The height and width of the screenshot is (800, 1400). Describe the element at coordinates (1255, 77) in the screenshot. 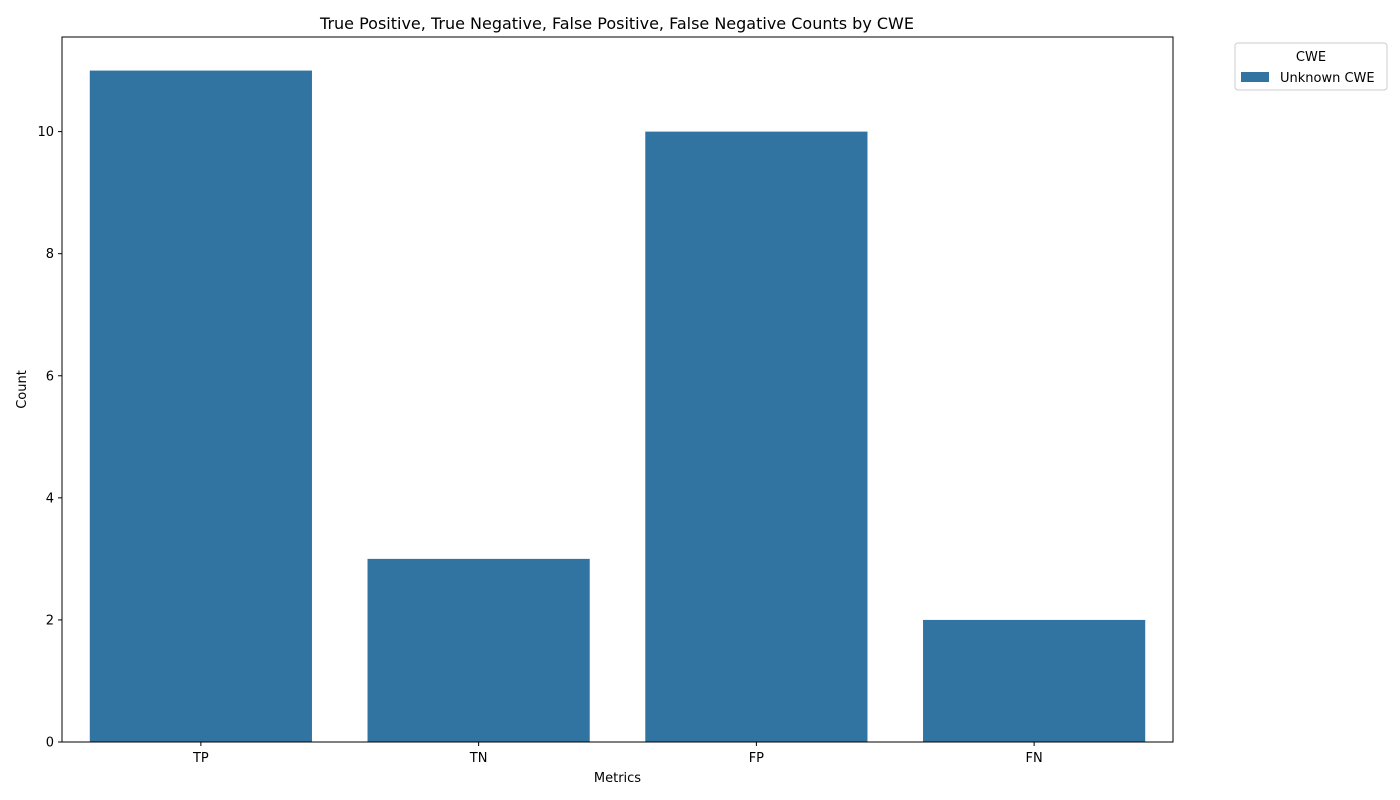

I see `legend-swatch` at that location.